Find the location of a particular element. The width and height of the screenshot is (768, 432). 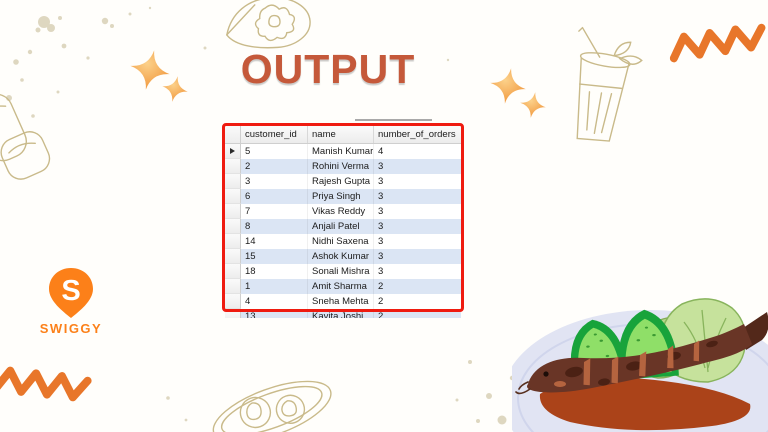

table-row: 6 Priya Singh 3 is located at coordinates (343, 196).